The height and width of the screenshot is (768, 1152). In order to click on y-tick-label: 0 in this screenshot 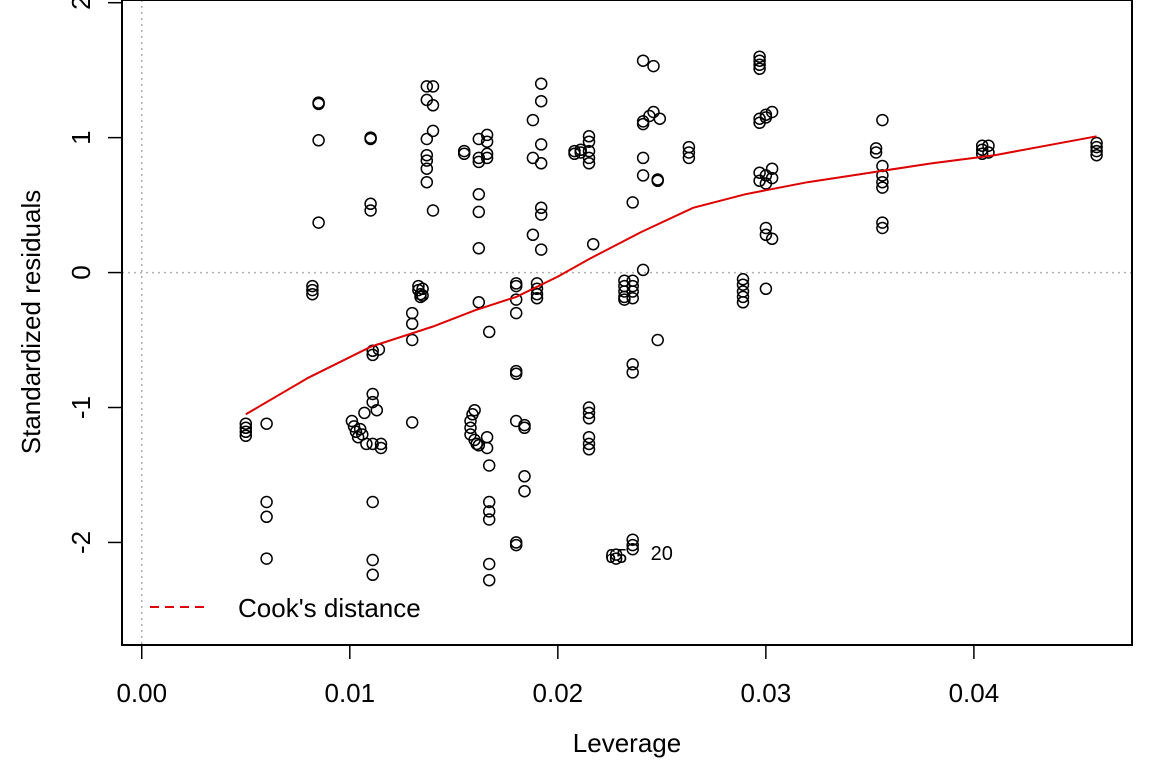, I will do `click(81, 272)`.